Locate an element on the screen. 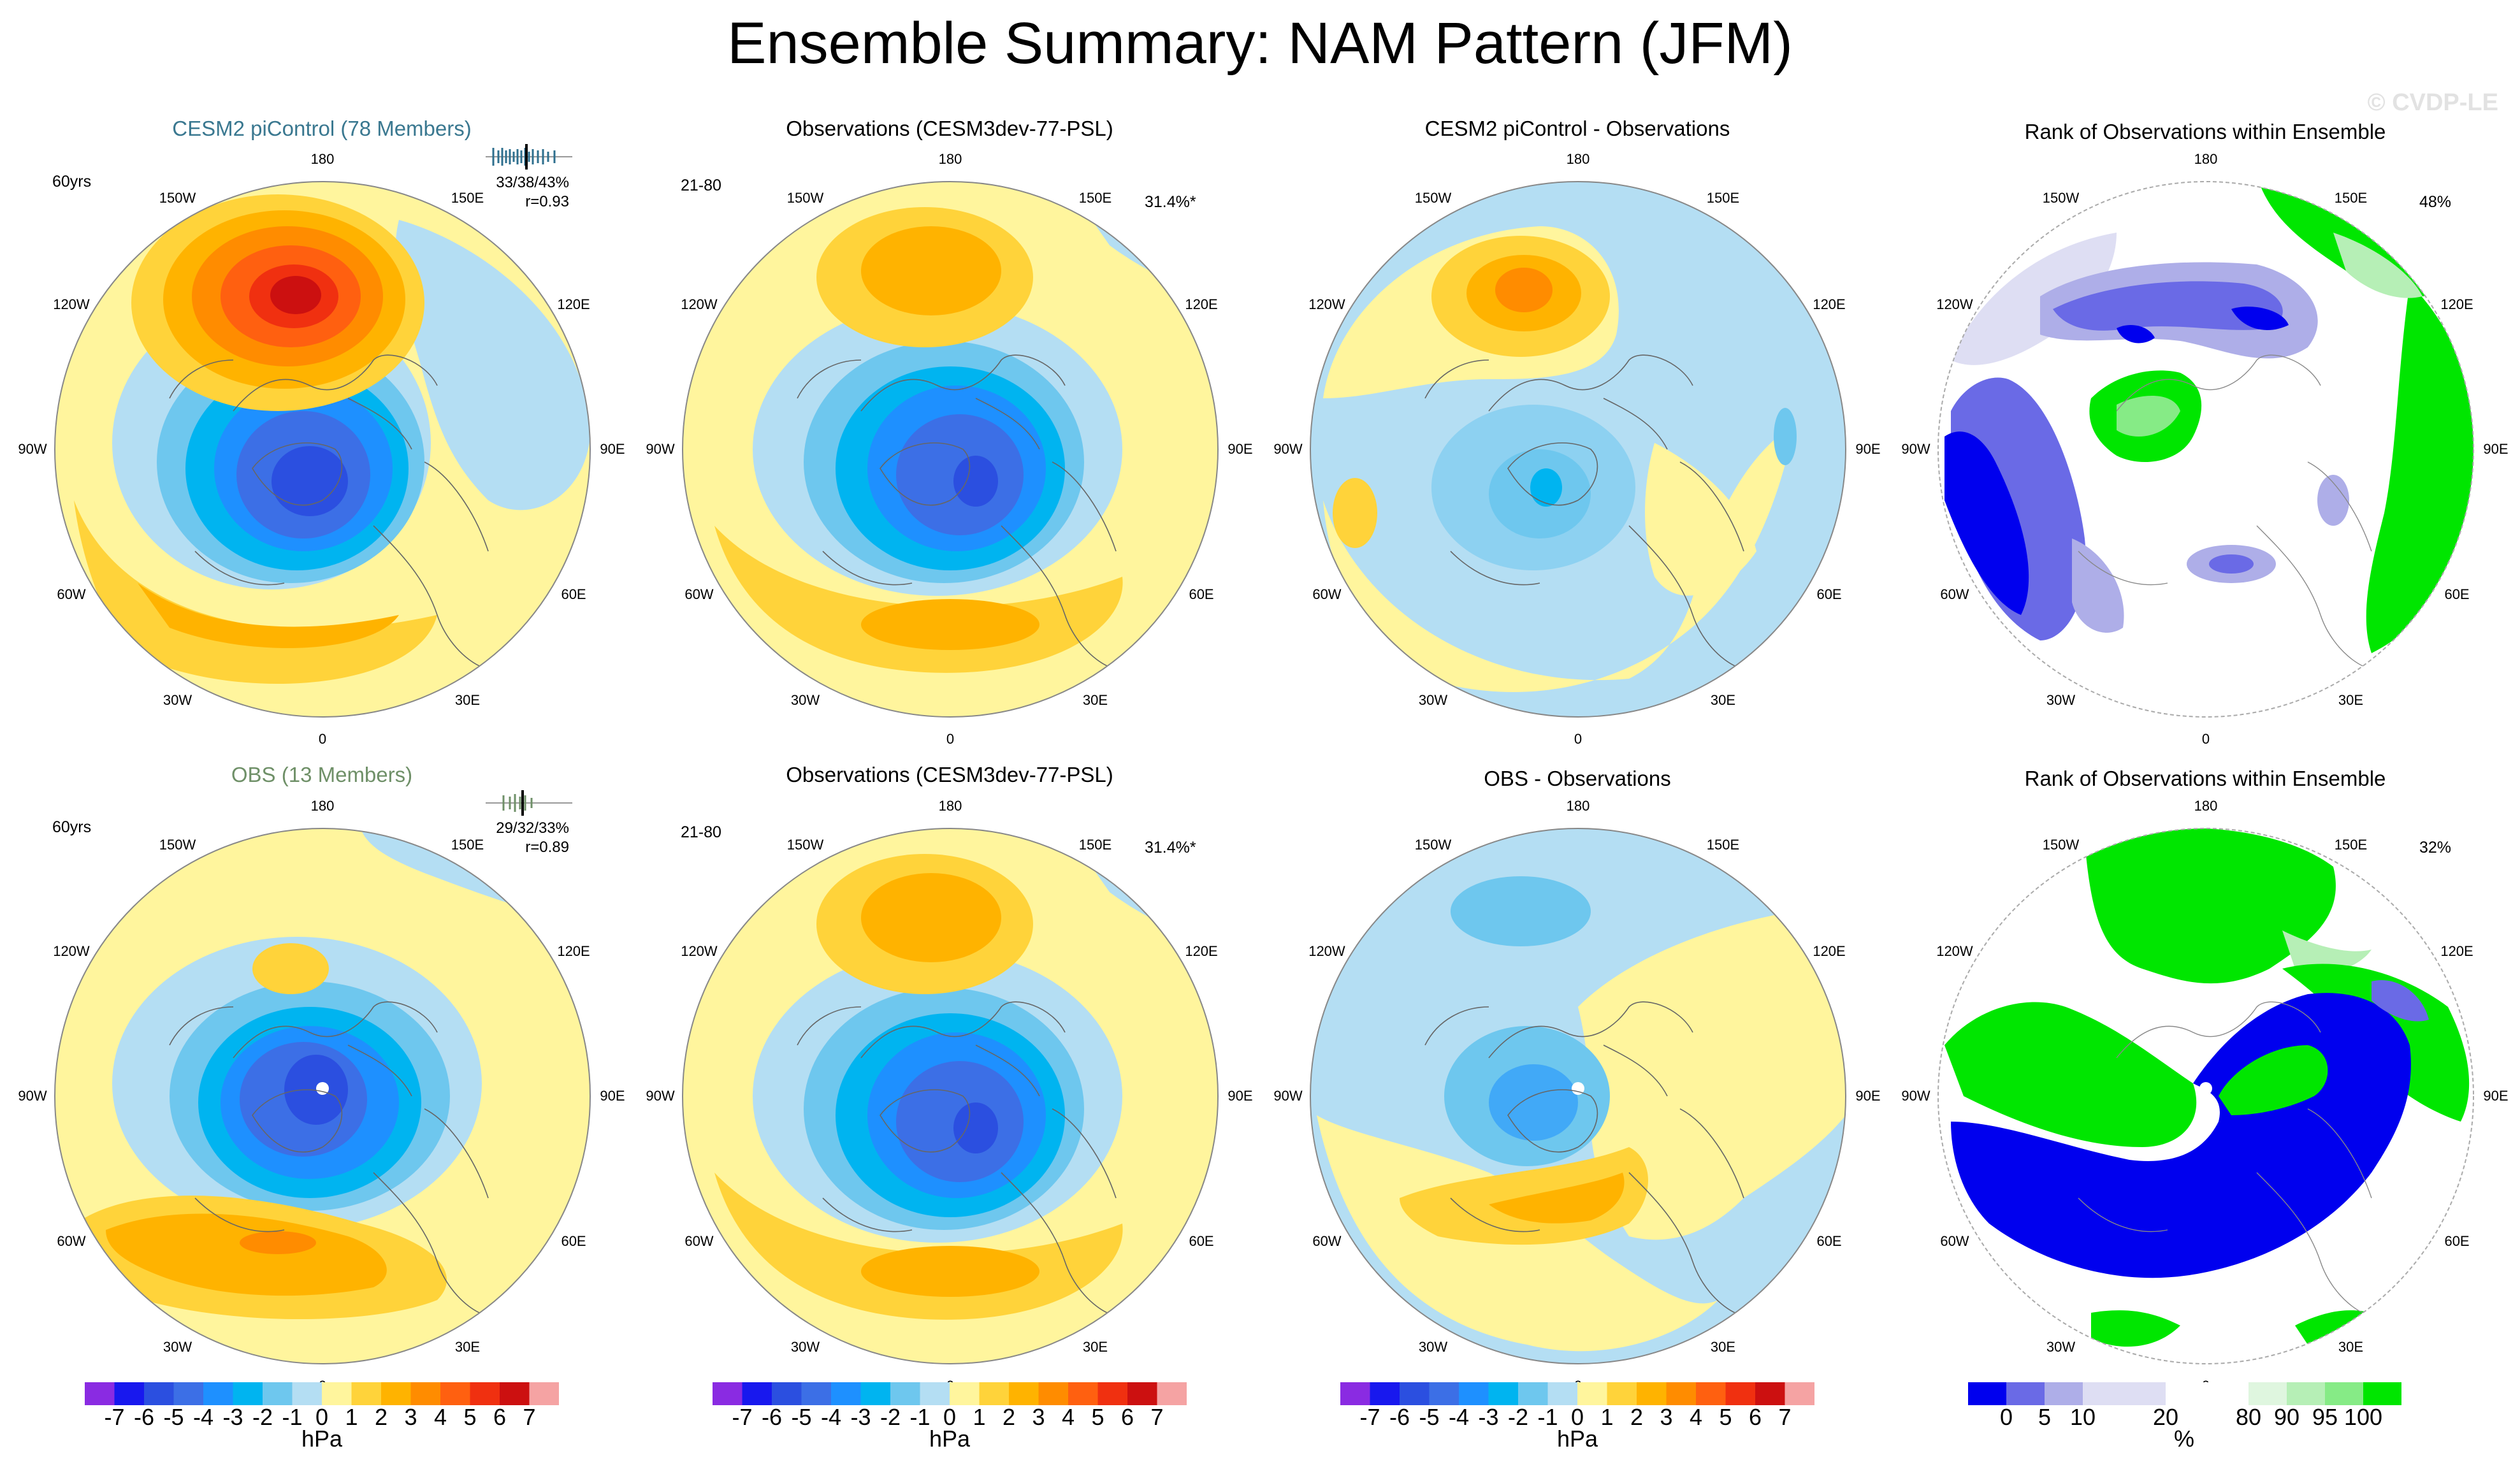 The image size is (2520, 1467). map-observations-top is located at coordinates (950, 449).